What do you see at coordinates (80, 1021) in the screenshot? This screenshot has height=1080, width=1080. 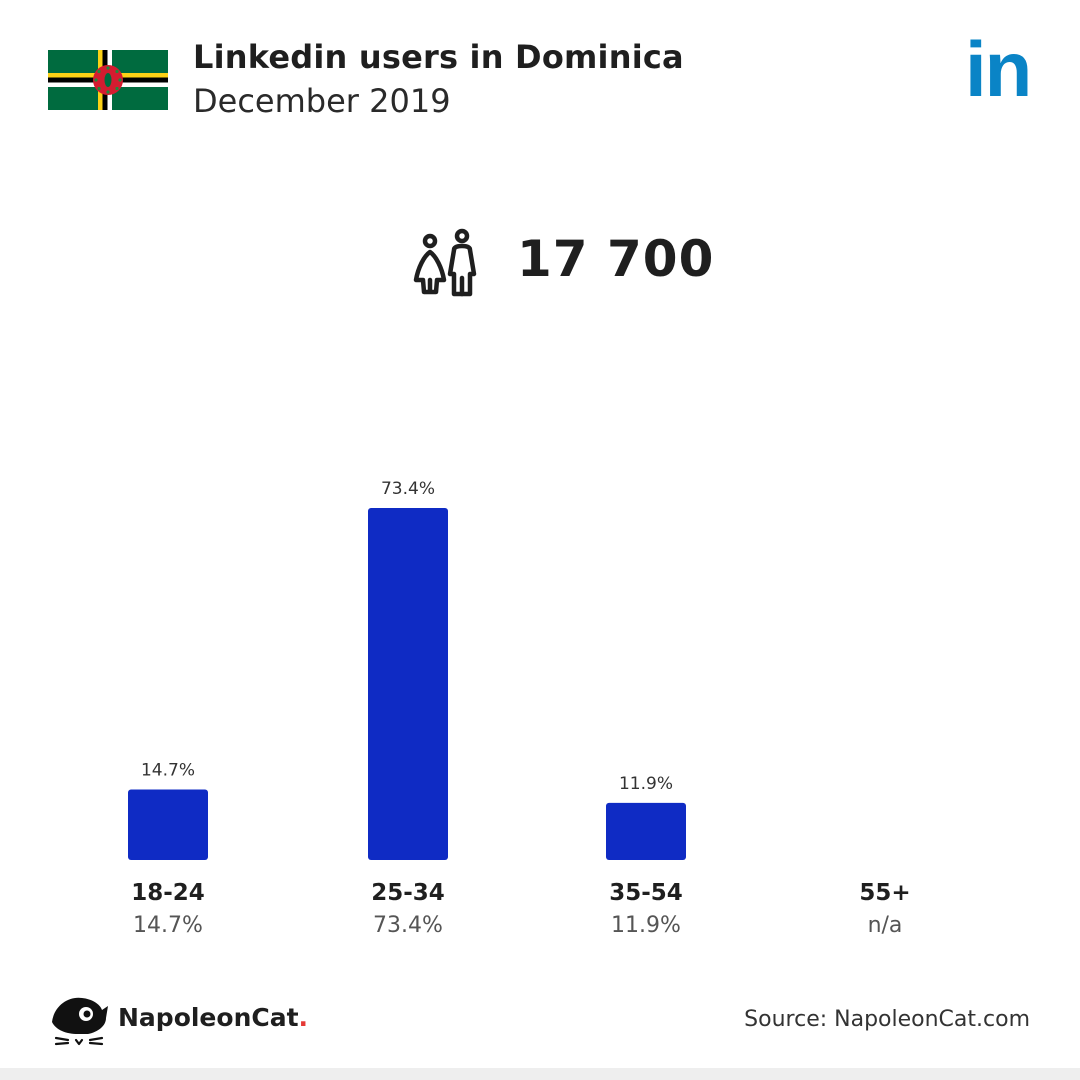 I see `napoleoncat-logo-icon` at bounding box center [80, 1021].